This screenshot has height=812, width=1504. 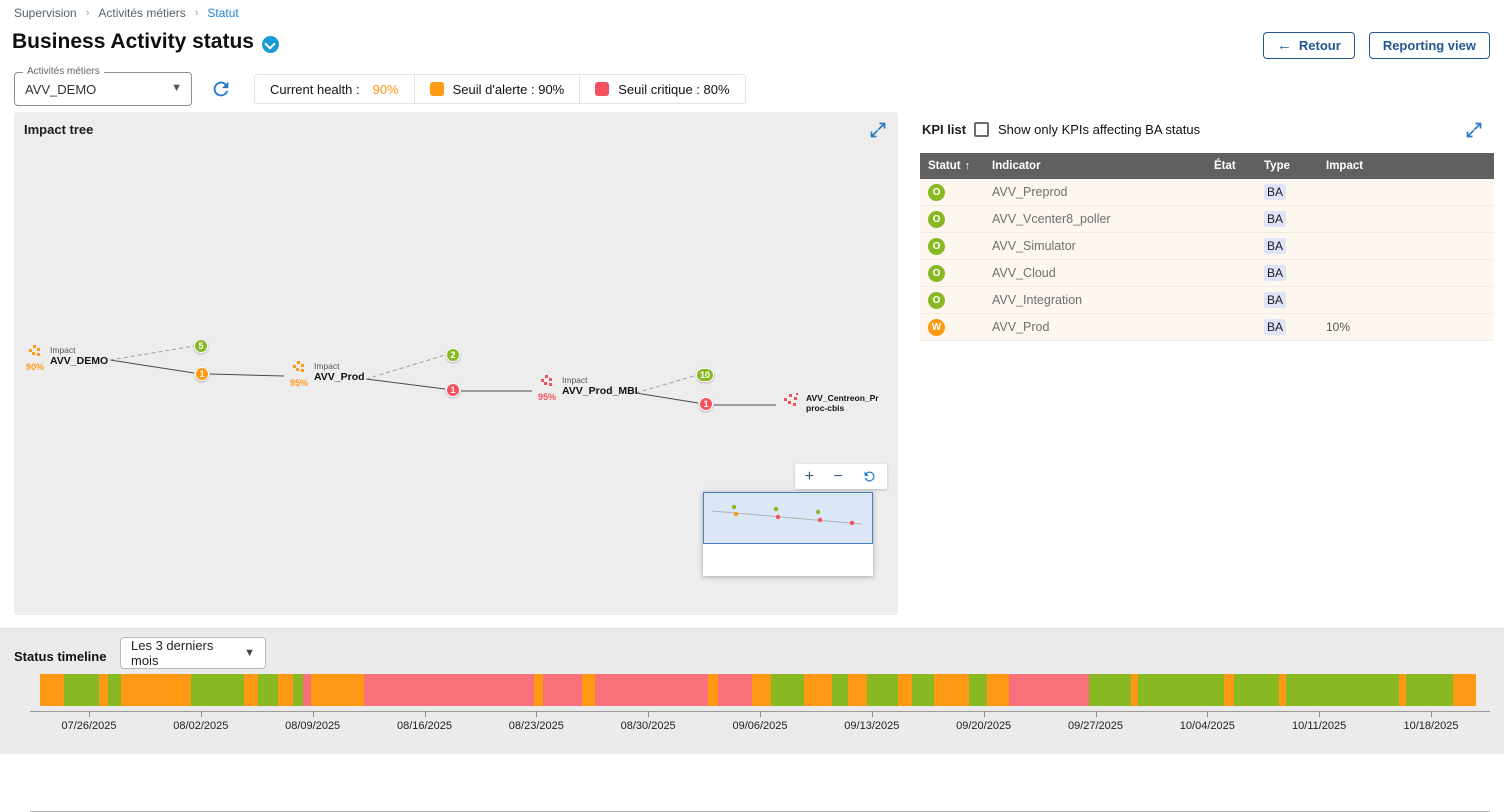 I want to click on back-button: ← Retour, so click(x=1308, y=45).